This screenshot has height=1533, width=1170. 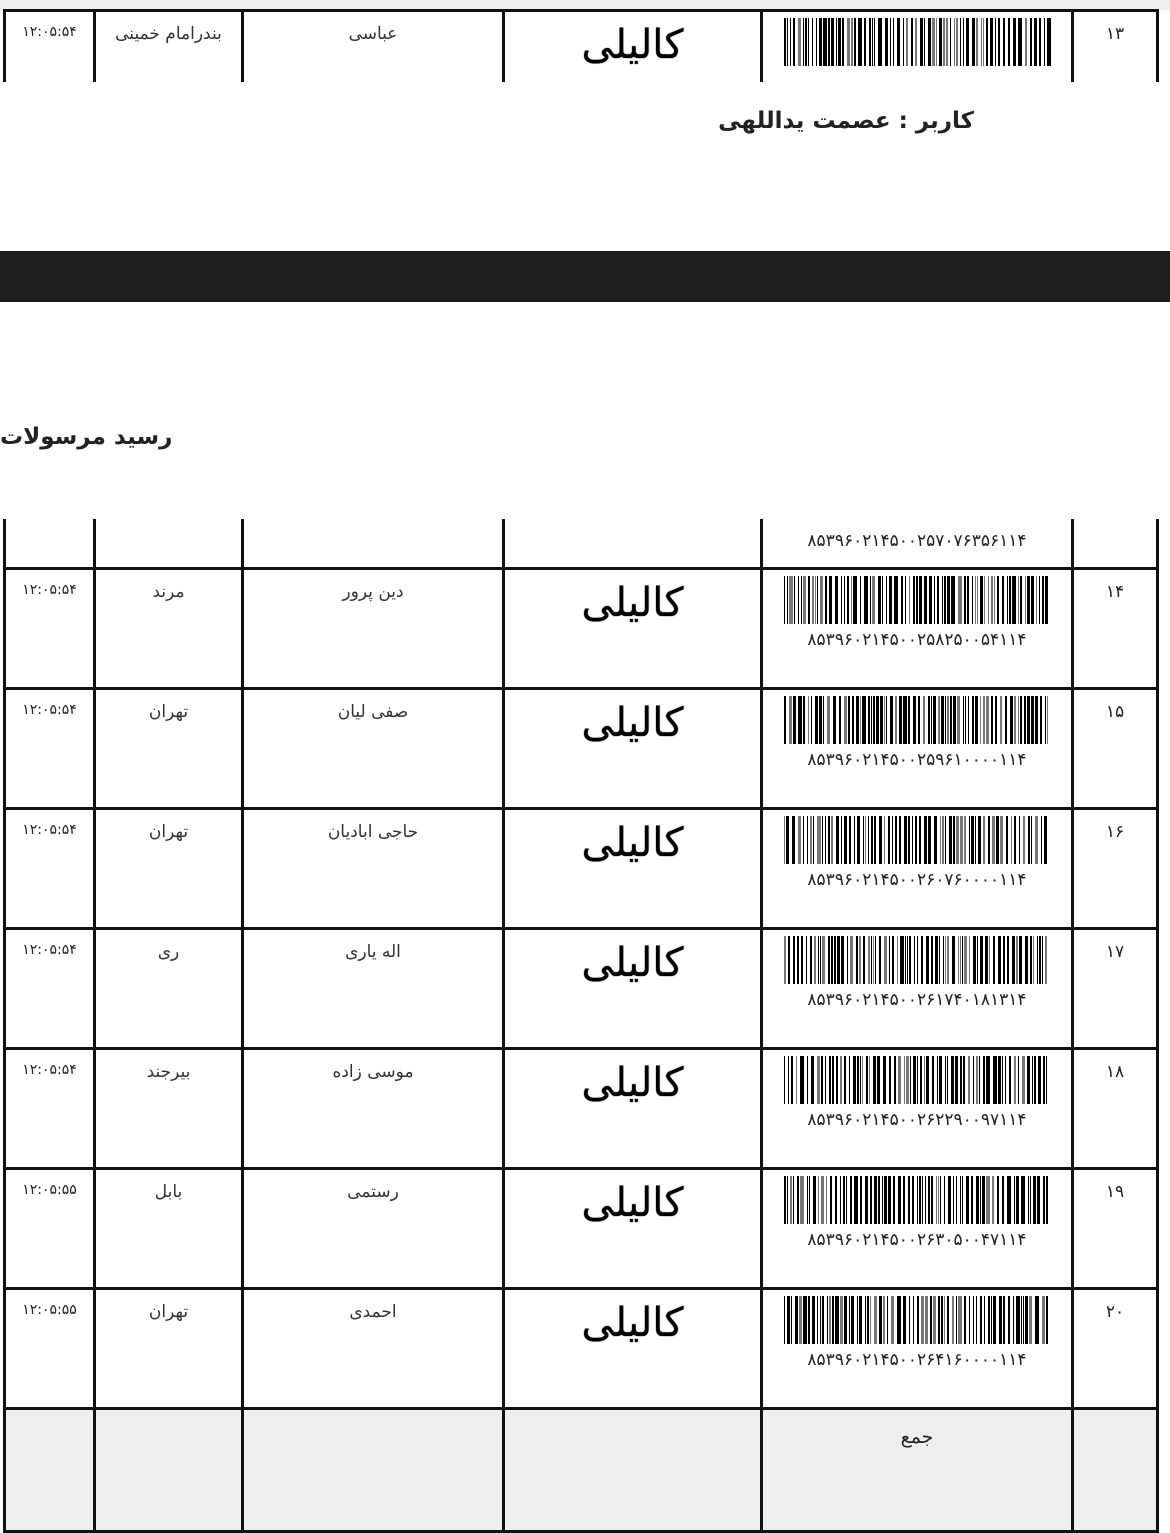 What do you see at coordinates (86, 437) in the screenshot?
I see `page-title: رسید مرسولات` at bounding box center [86, 437].